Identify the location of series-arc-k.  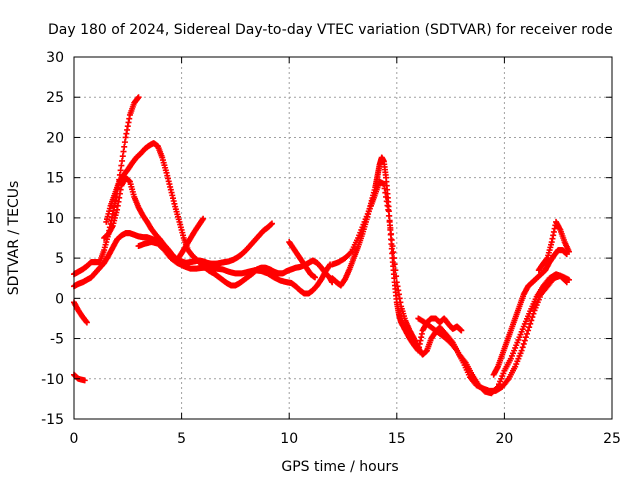
(492, 333).